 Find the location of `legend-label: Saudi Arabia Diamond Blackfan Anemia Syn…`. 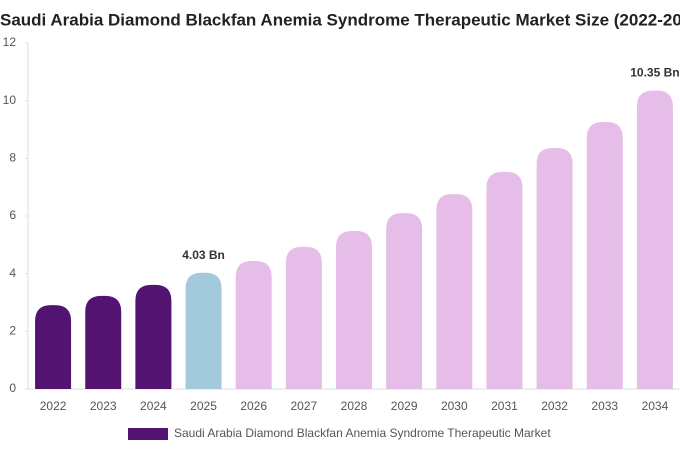

legend-label: Saudi Arabia Diamond Blackfan Anemia Syn… is located at coordinates (362, 433).